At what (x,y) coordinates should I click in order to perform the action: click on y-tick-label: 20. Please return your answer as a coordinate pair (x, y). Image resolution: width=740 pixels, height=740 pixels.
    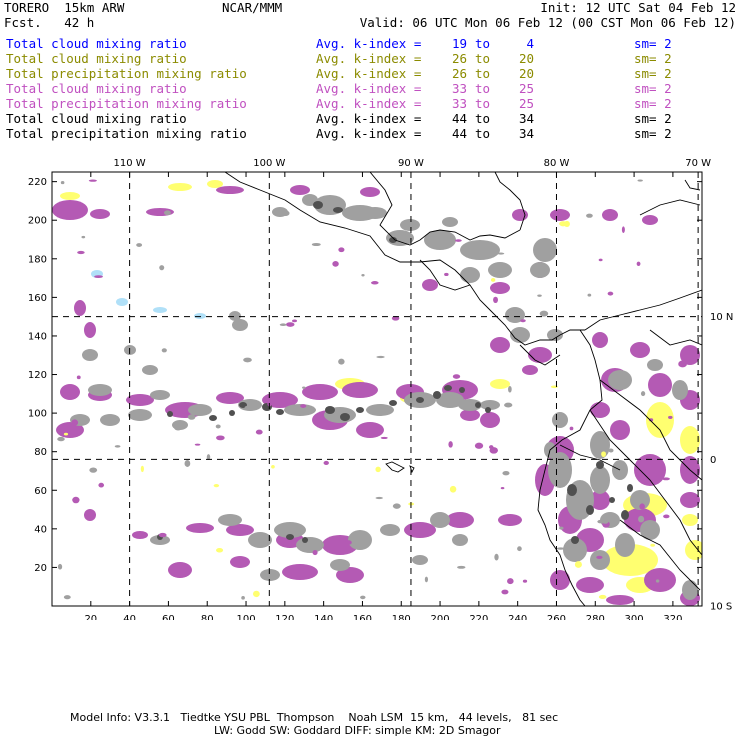
    Looking at the image, I should click on (40, 568).